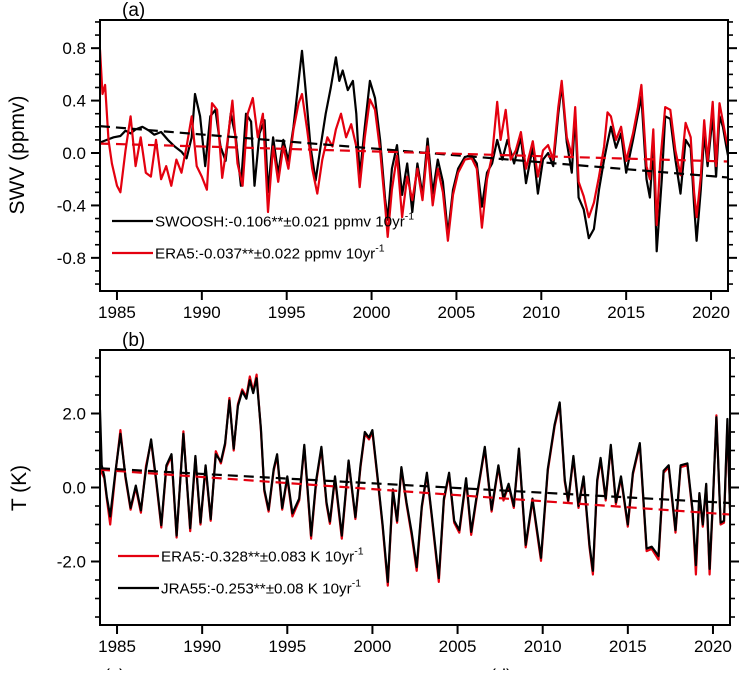  I want to click on cropped-panel-d-label: (d), so click(501, 668).